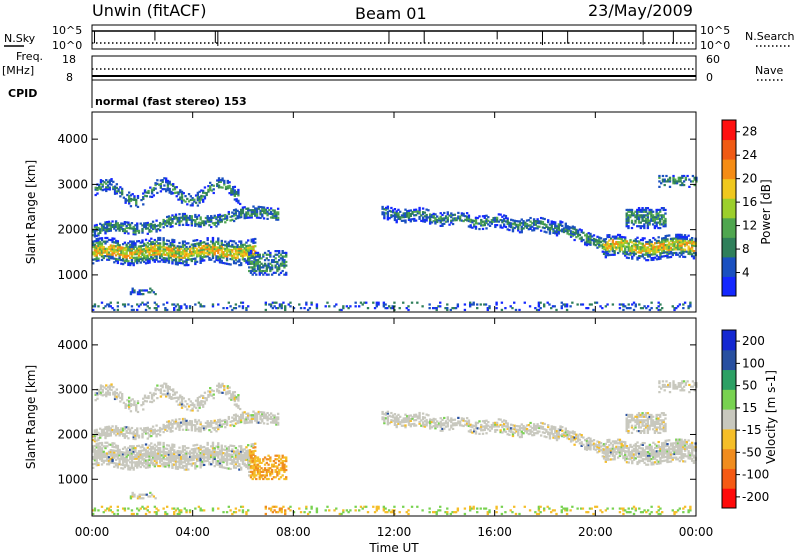 This screenshot has width=800, height=554. I want to click on freq-tick-bottom: 8, so click(69, 77).